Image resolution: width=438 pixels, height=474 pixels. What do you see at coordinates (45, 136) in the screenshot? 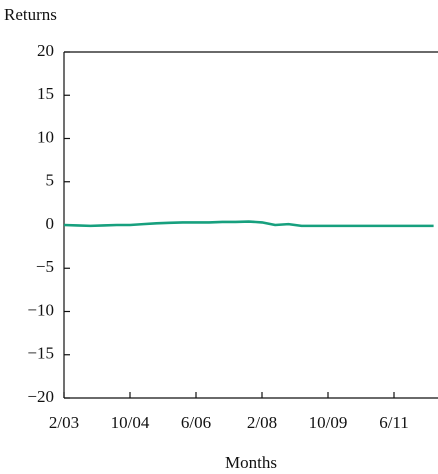
I see `y-tick-label: 10` at bounding box center [45, 136].